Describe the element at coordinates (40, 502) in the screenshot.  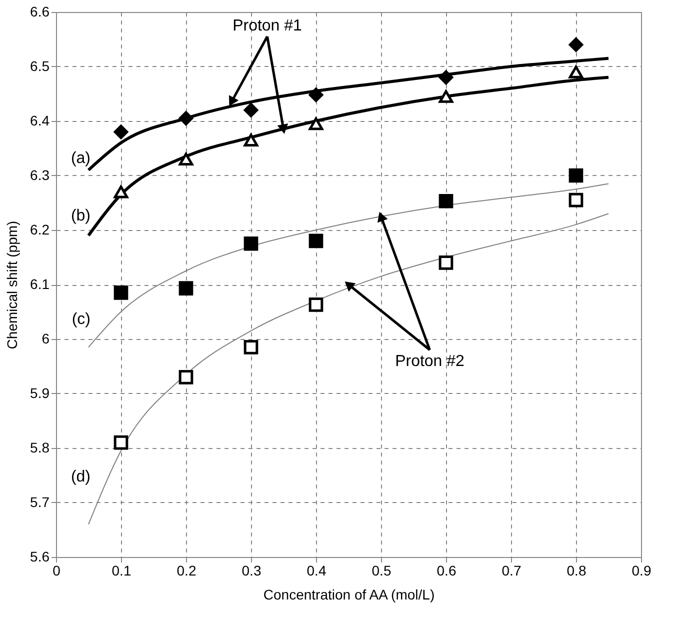
I see `y-tick-label: 5.7` at that location.